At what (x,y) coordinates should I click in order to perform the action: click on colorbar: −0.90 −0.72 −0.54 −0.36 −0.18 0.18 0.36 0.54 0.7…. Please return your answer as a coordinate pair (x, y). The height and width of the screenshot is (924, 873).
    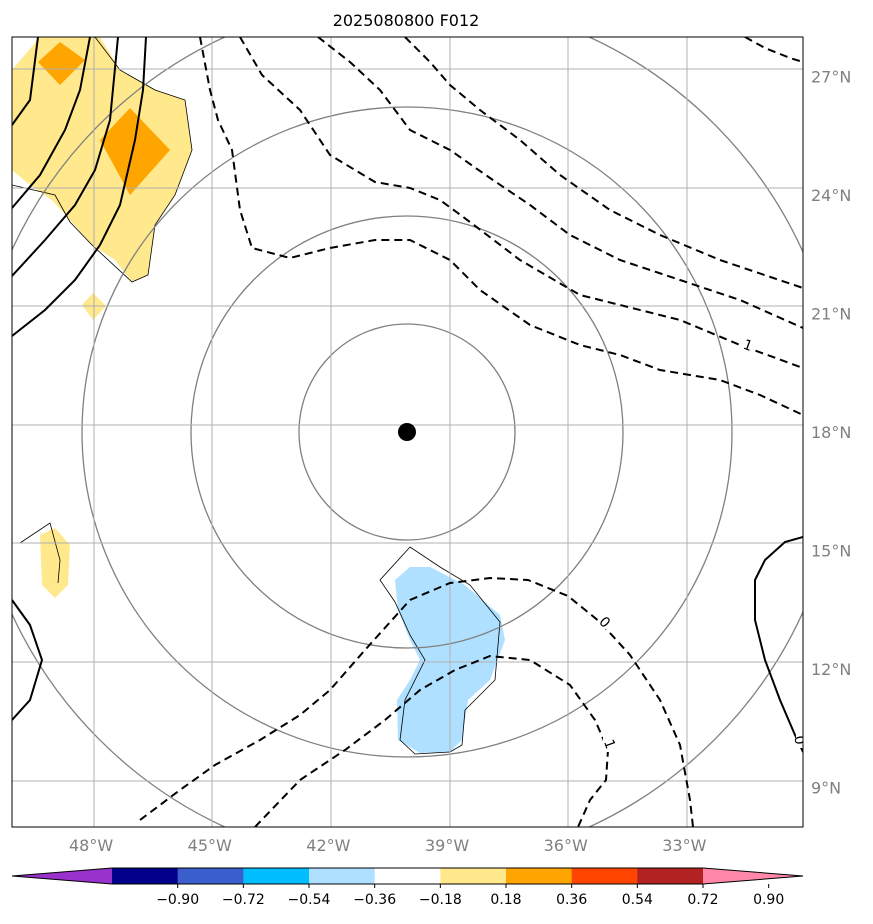
    Looking at the image, I should click on (407, 887).